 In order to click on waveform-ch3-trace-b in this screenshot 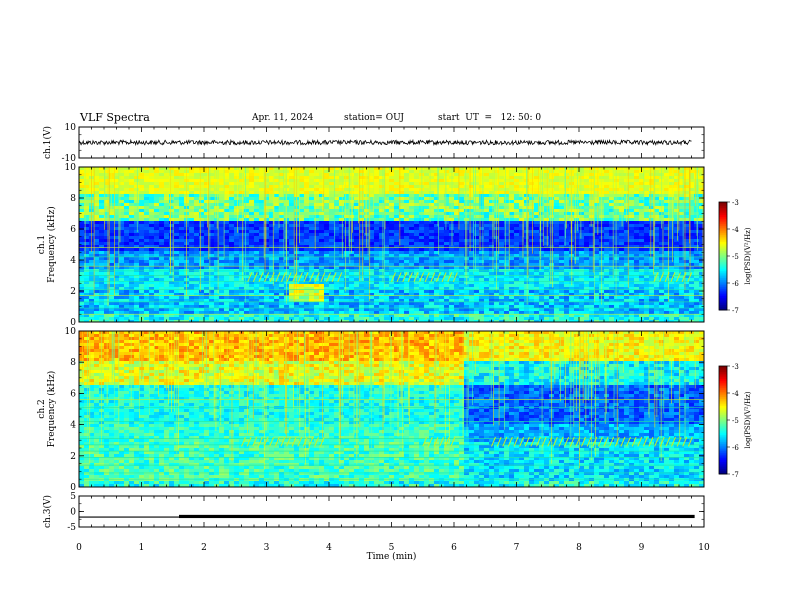, I will do `click(437, 516)`.